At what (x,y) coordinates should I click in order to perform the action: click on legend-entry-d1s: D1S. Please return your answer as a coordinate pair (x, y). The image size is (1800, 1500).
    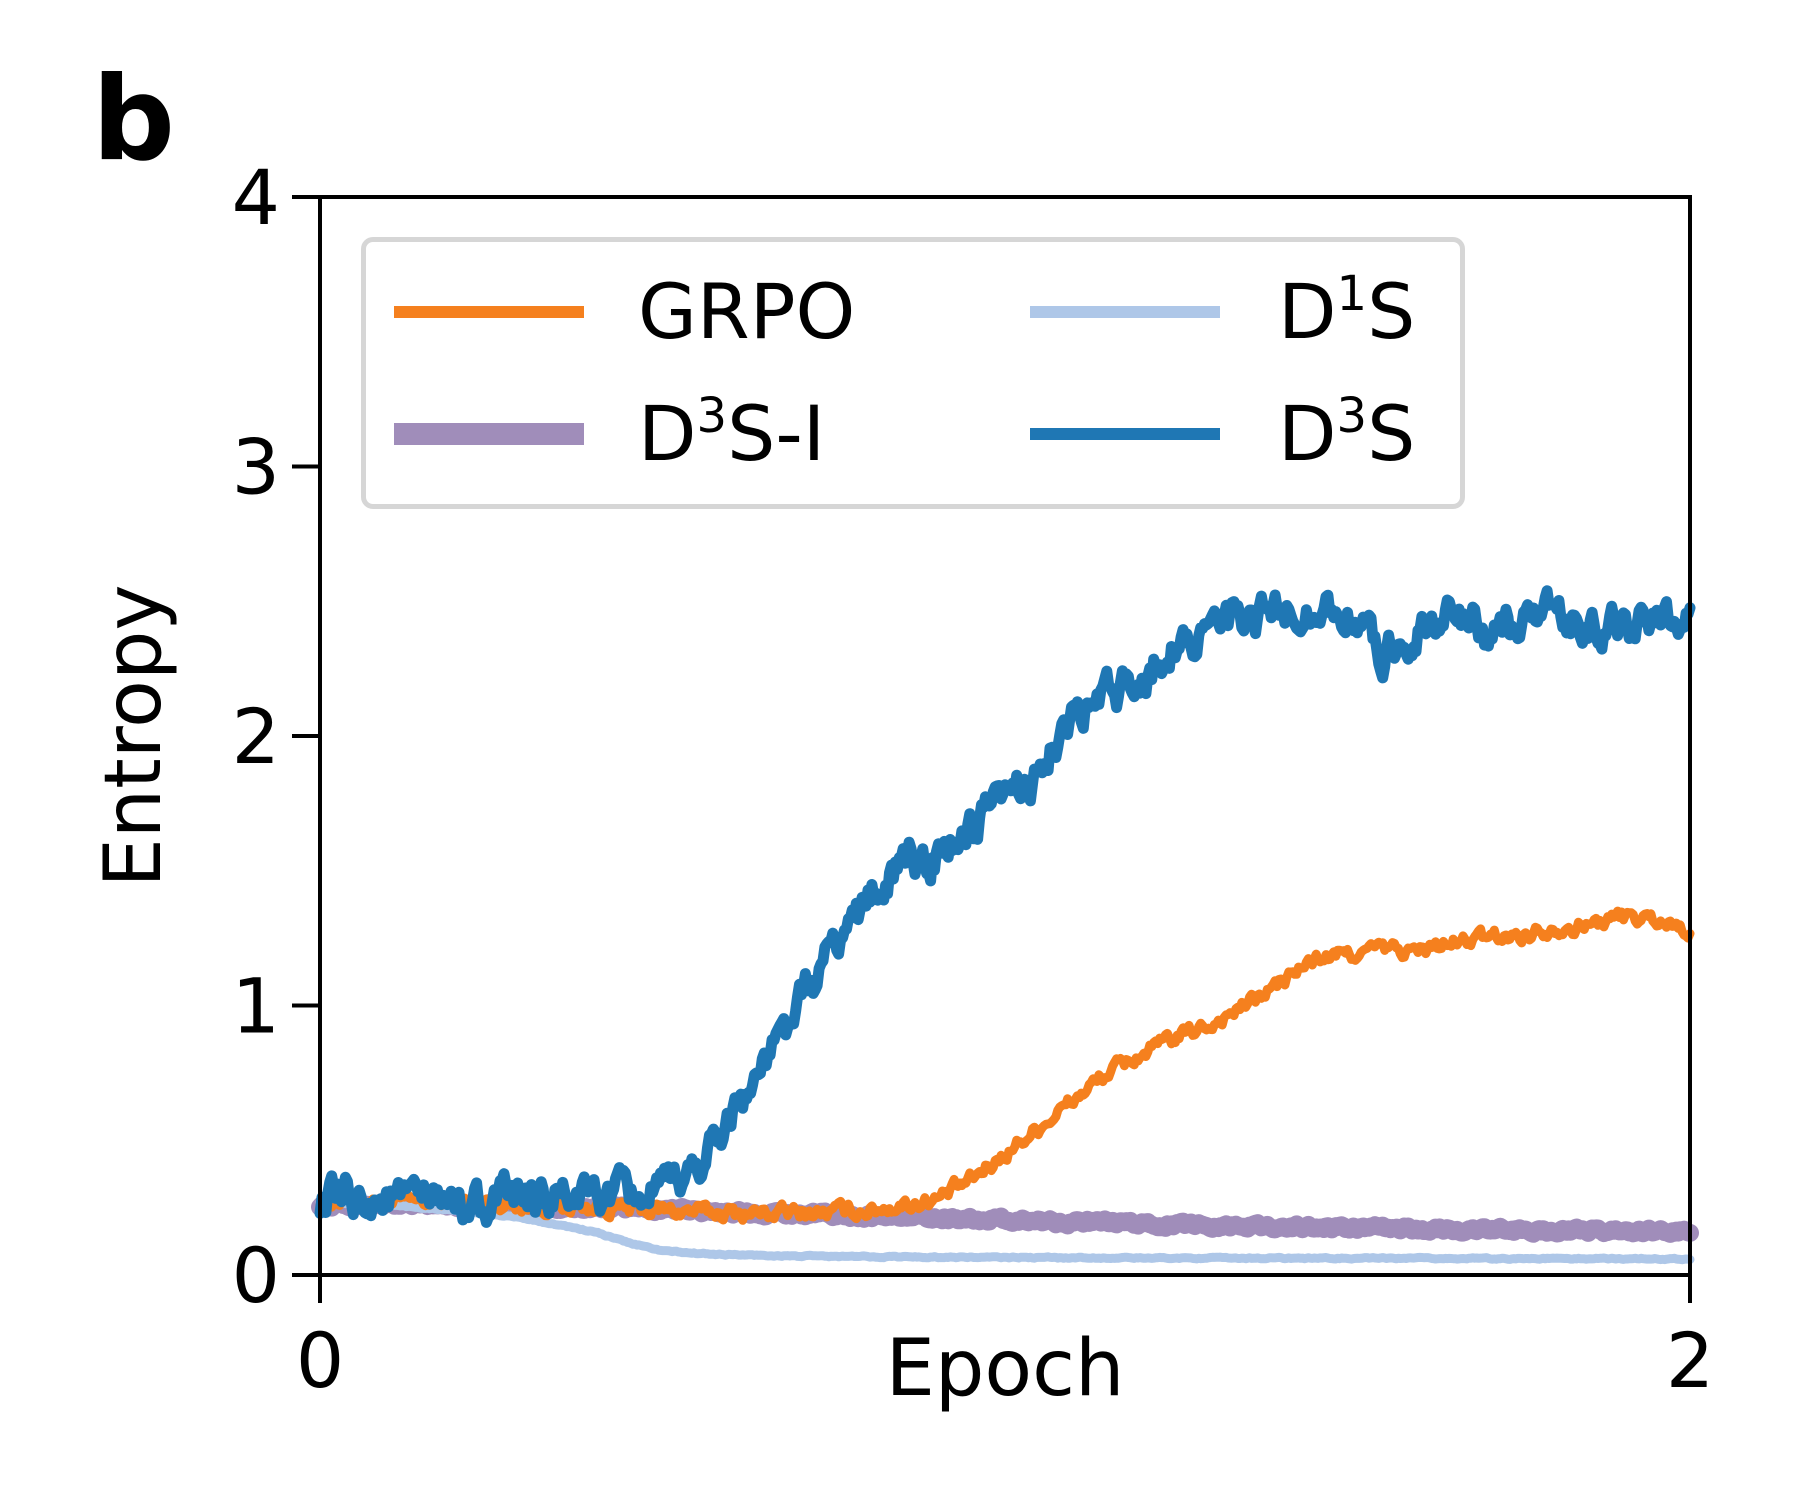
    Looking at the image, I should click on (1230, 312).